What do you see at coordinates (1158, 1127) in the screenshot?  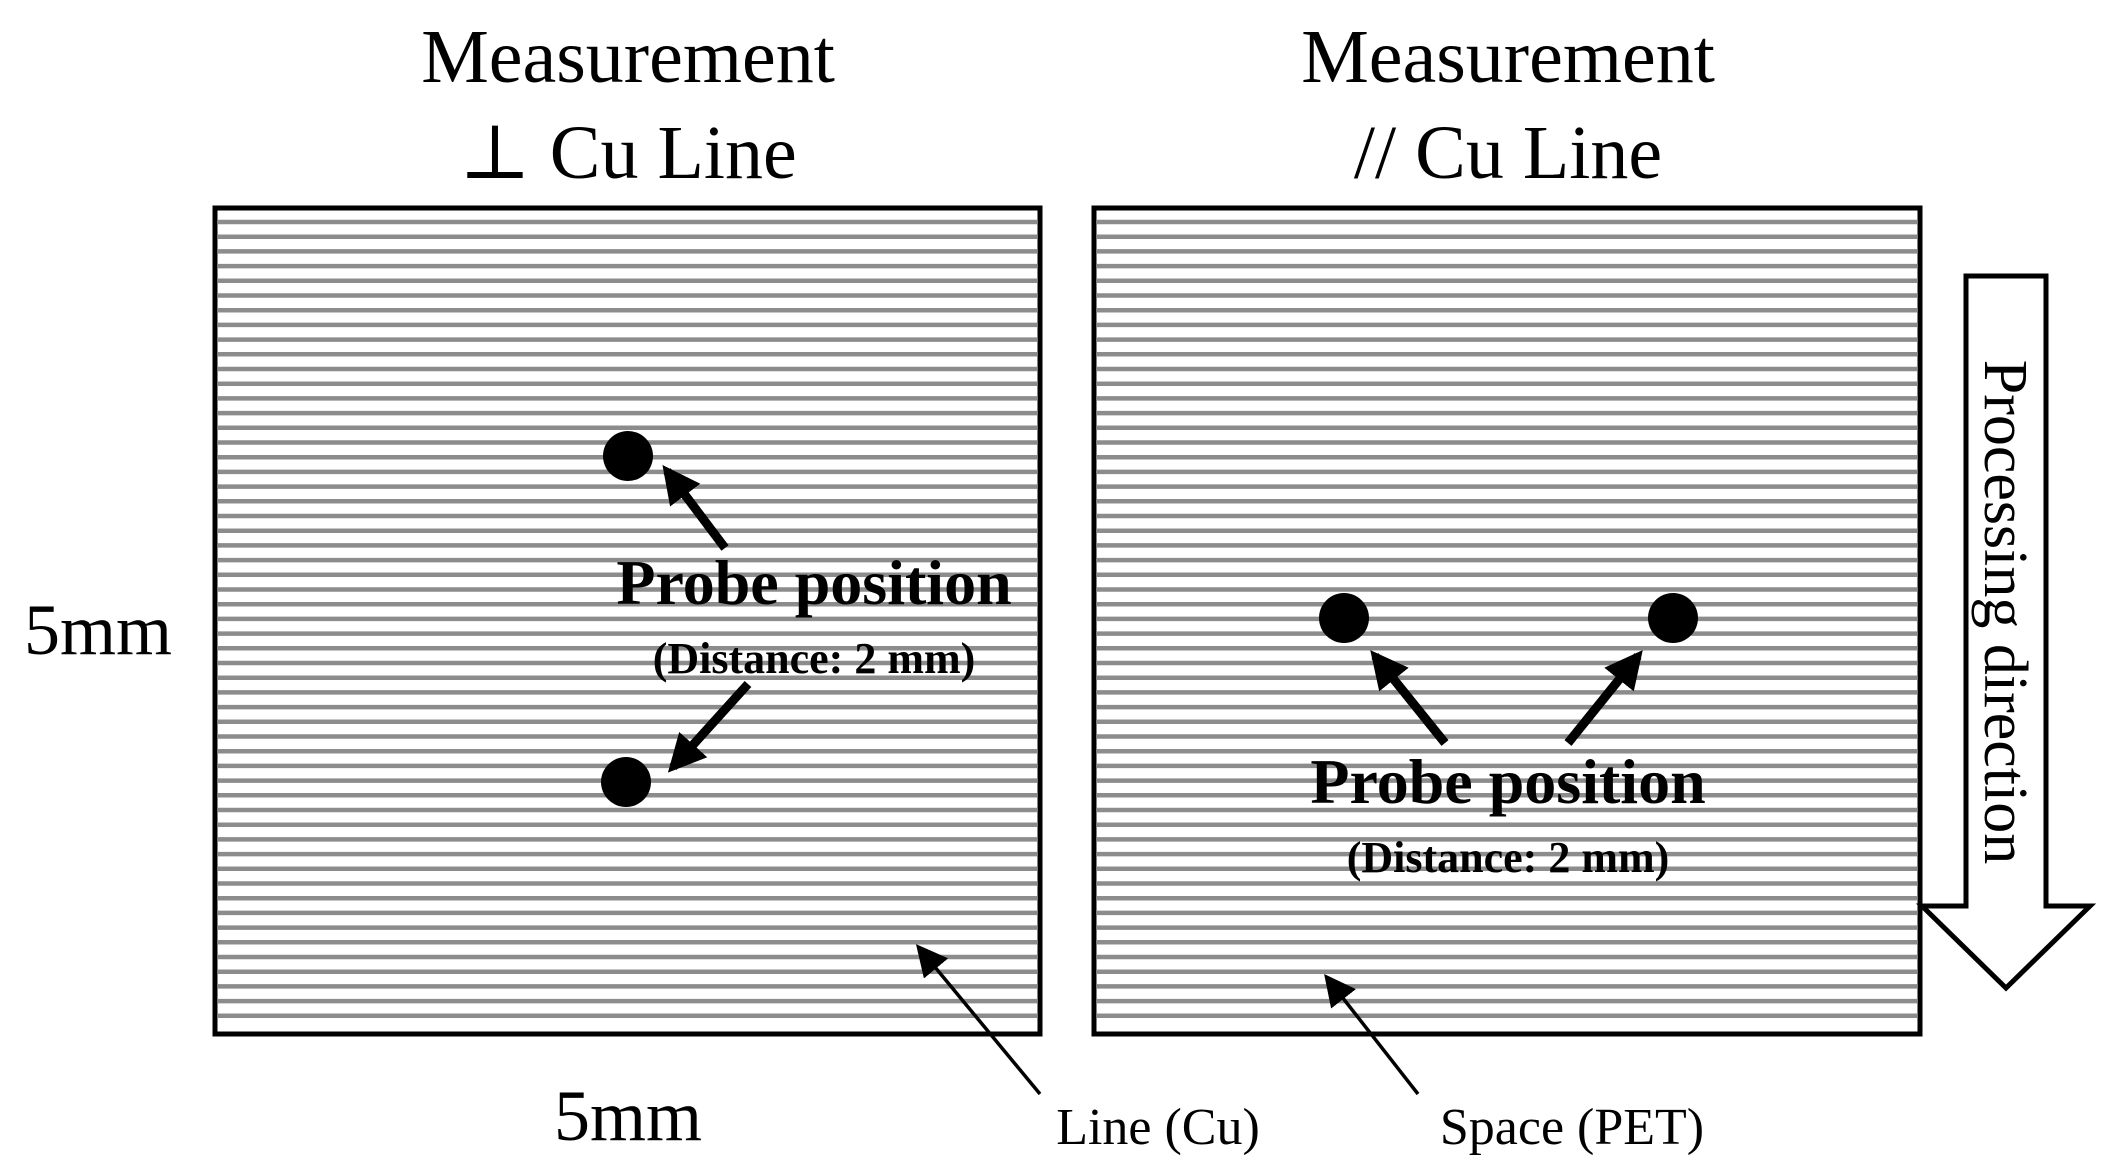 I see `line-cu-label: Line (Cu)` at bounding box center [1158, 1127].